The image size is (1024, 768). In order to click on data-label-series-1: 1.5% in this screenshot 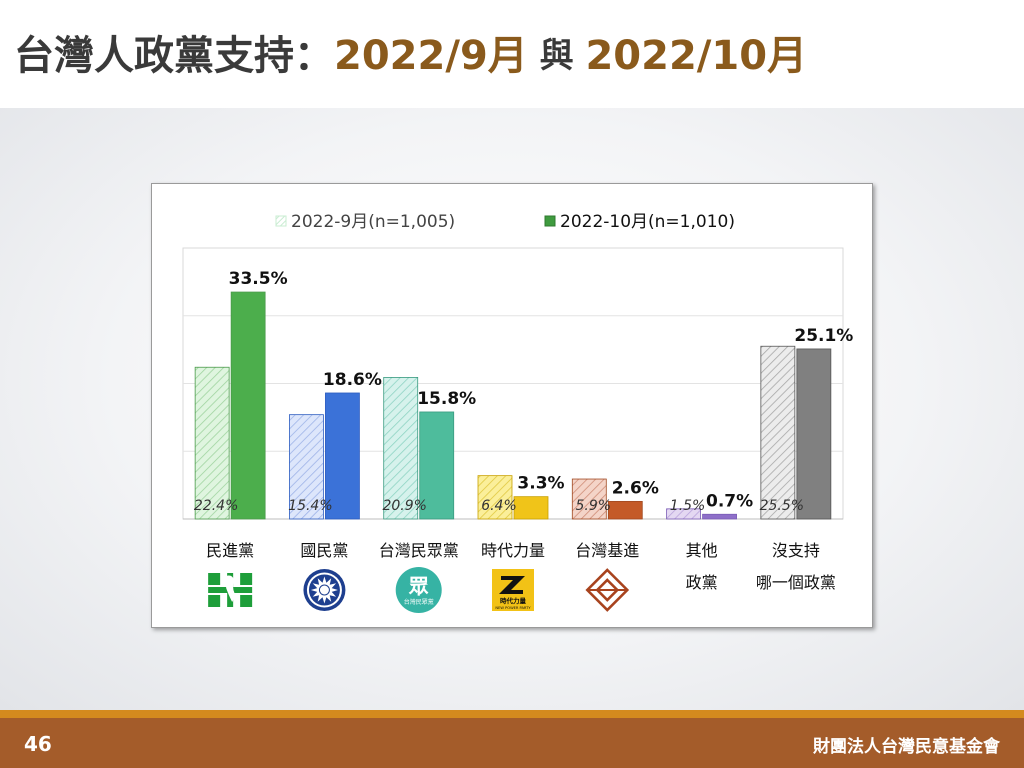, I will do `click(688, 506)`.